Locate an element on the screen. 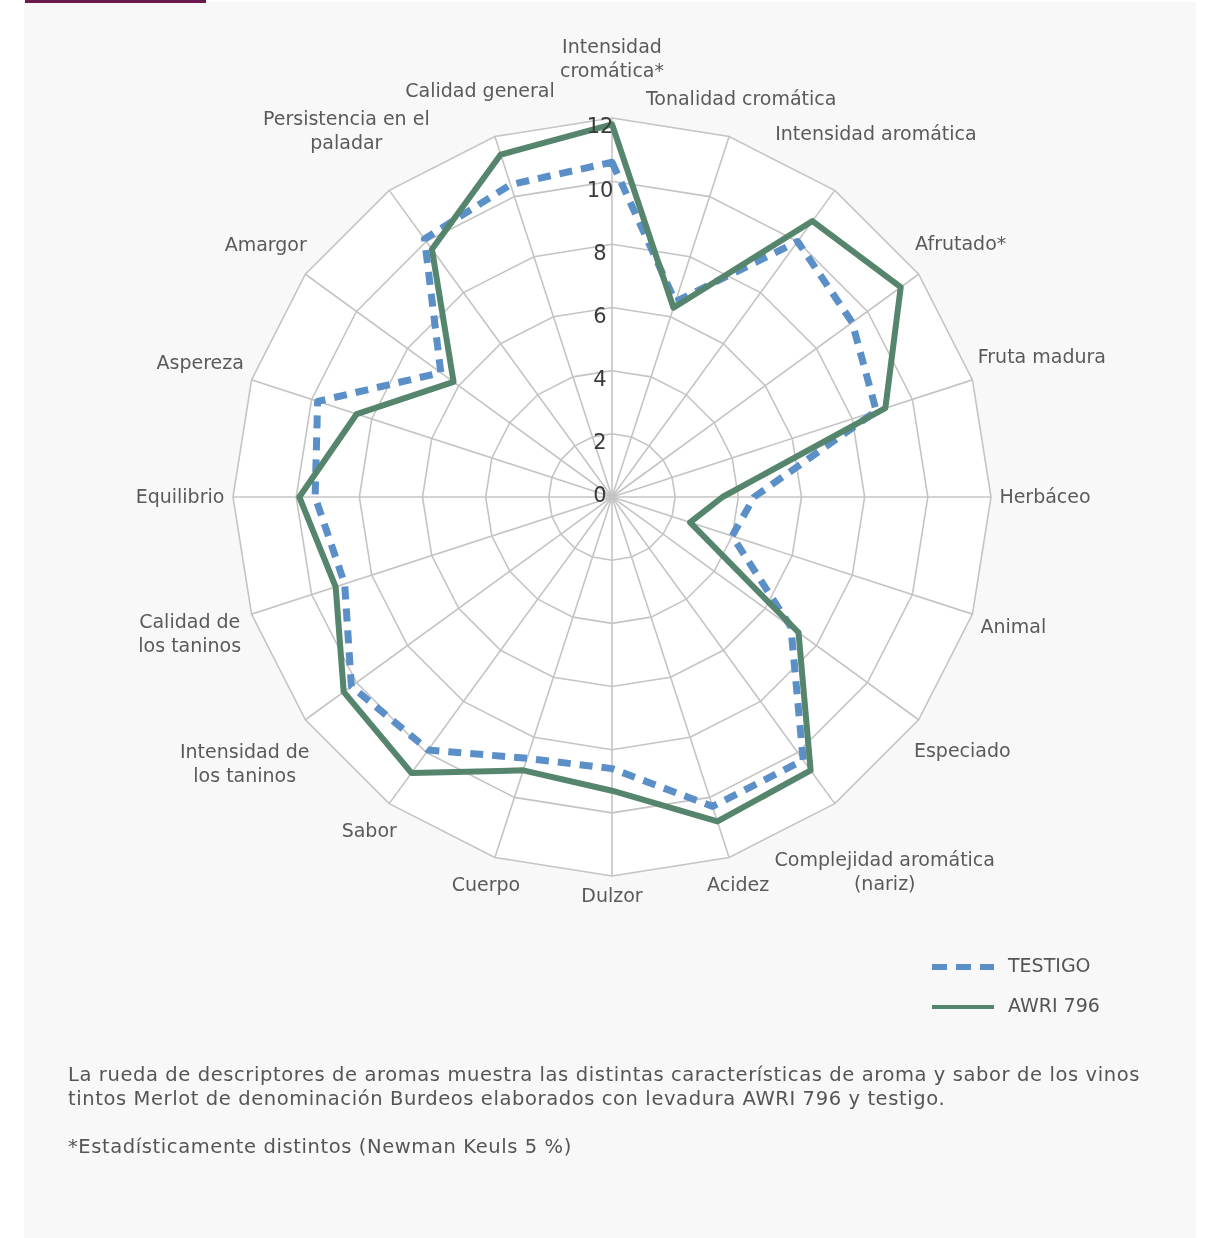  spoke-label: Tonalidad cromática is located at coordinates (740, 98).